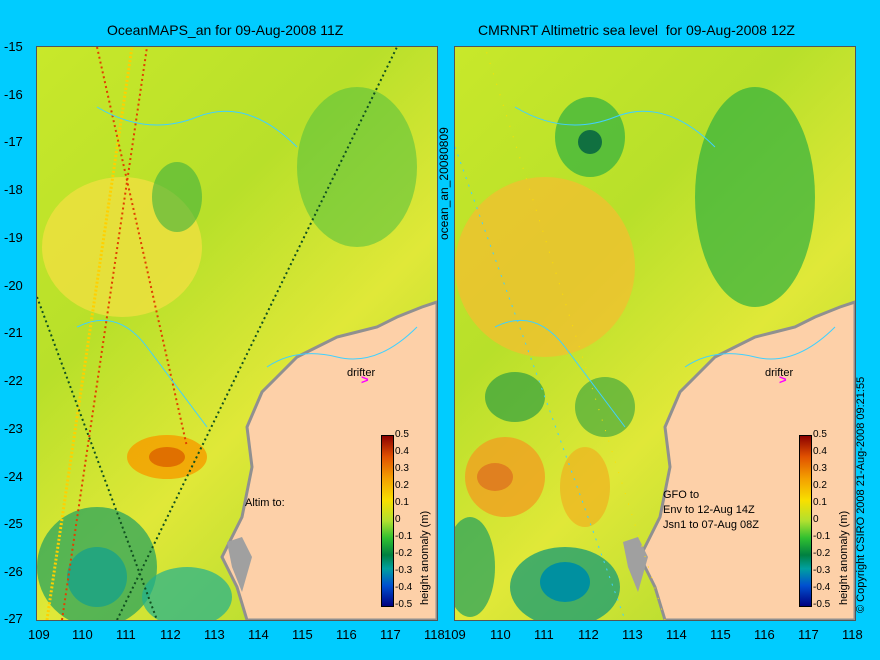 The height and width of the screenshot is (660, 880). Describe the element at coordinates (681, 495) in the screenshot. I see `right-sat-line-1: GFO to` at that location.